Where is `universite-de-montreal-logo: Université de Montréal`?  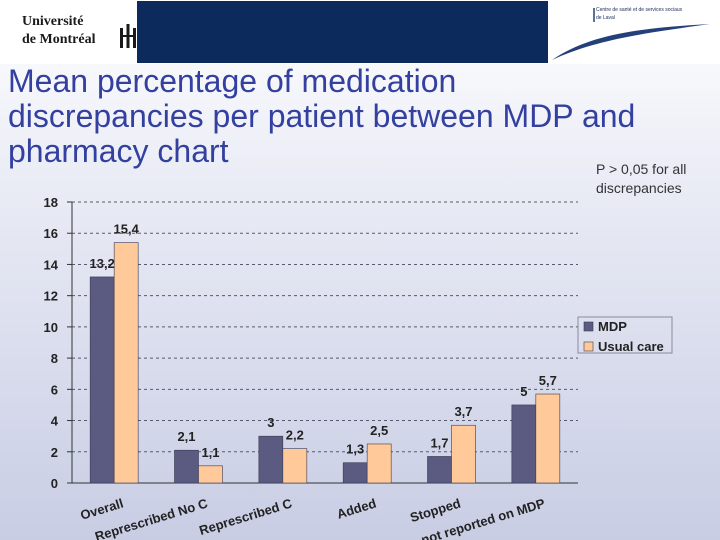
universite-de-montreal-logo: Université de Montréal is located at coordinates (79, 32).